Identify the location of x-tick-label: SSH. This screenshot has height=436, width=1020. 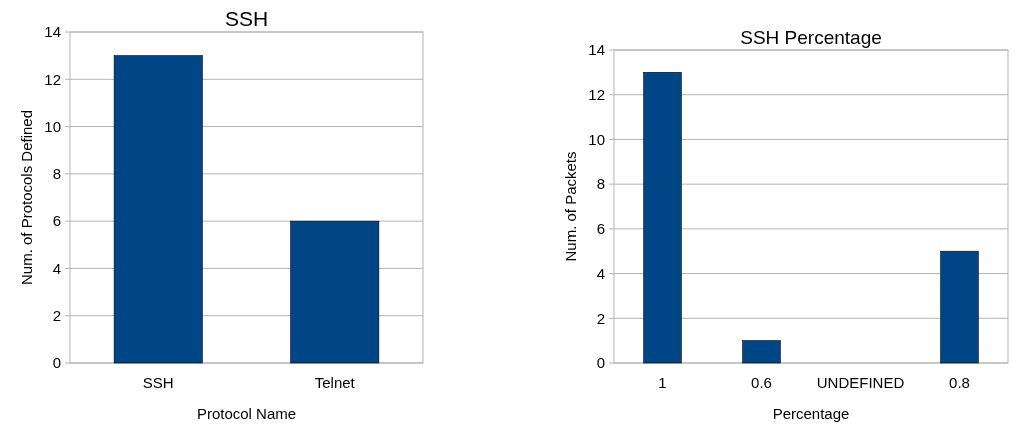
(158, 382).